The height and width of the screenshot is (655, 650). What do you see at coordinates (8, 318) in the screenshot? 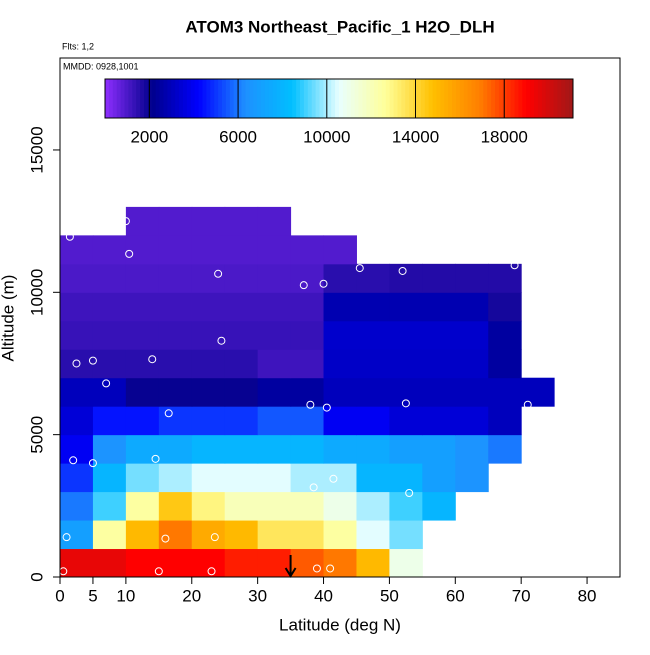
I see `y-axis-label: Altitude (m)` at bounding box center [8, 318].